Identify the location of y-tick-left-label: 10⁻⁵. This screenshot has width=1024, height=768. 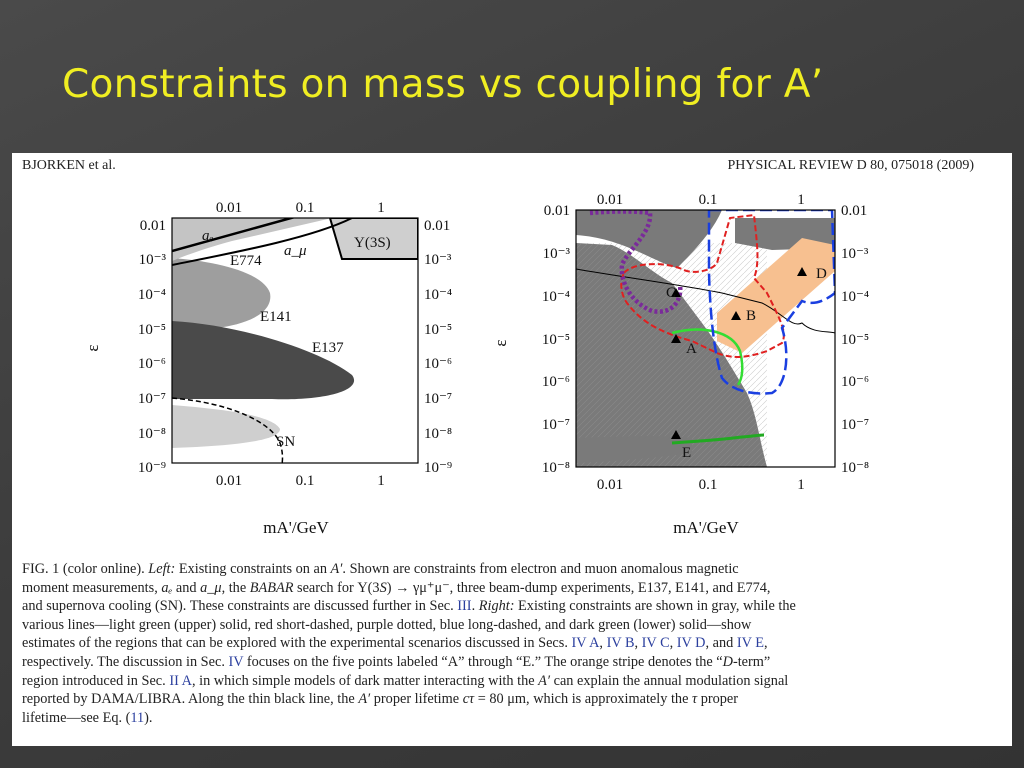
(556, 340).